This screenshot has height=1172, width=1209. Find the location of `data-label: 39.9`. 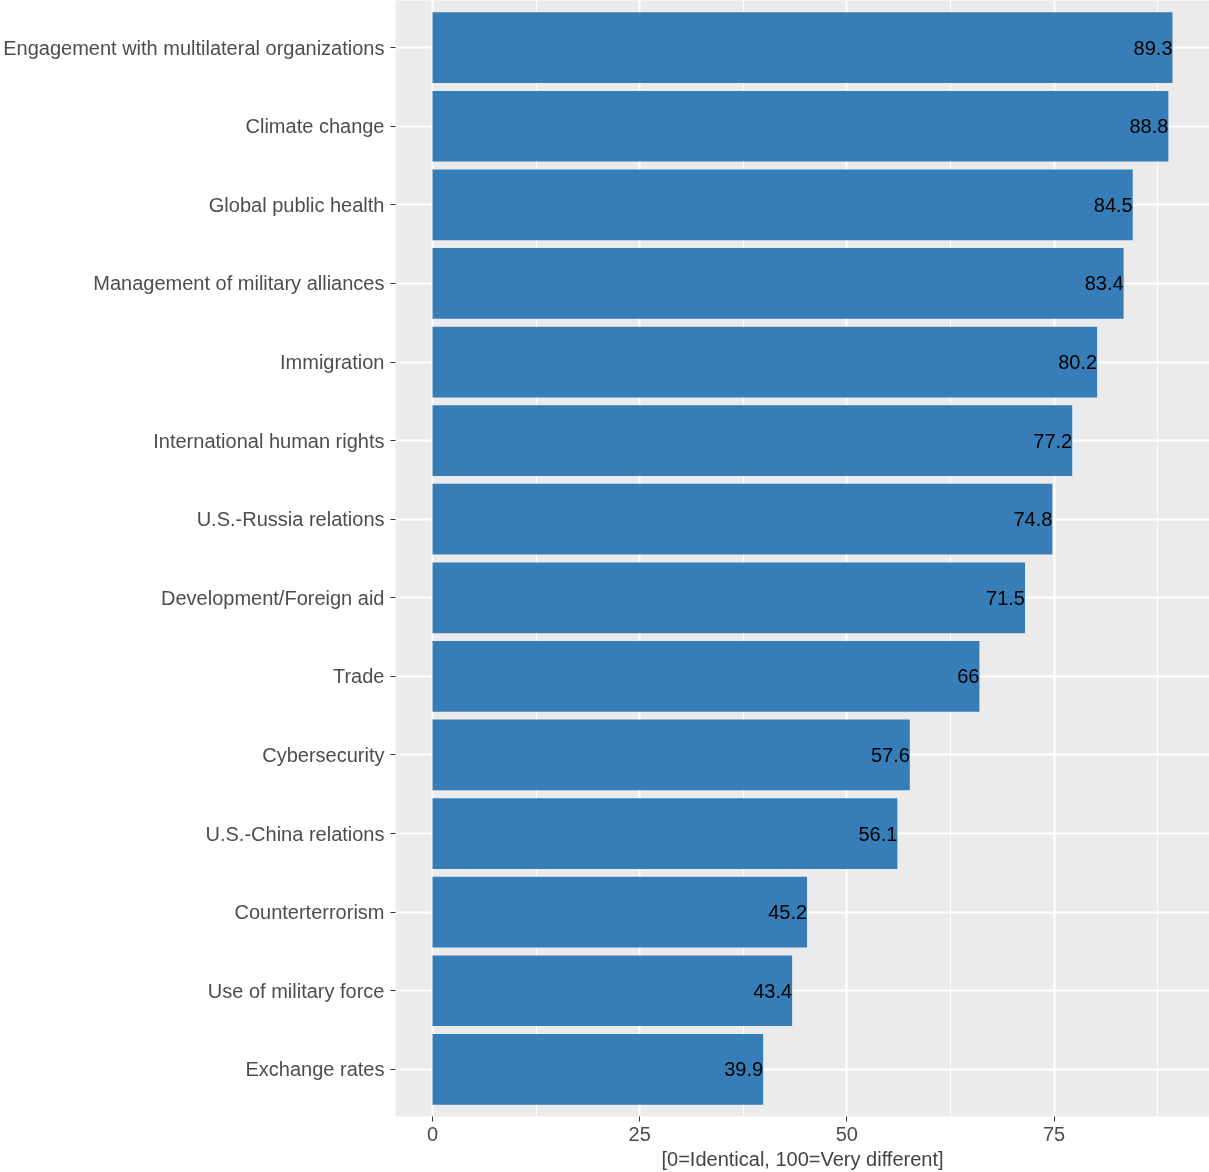

data-label: 39.9 is located at coordinates (744, 1069).